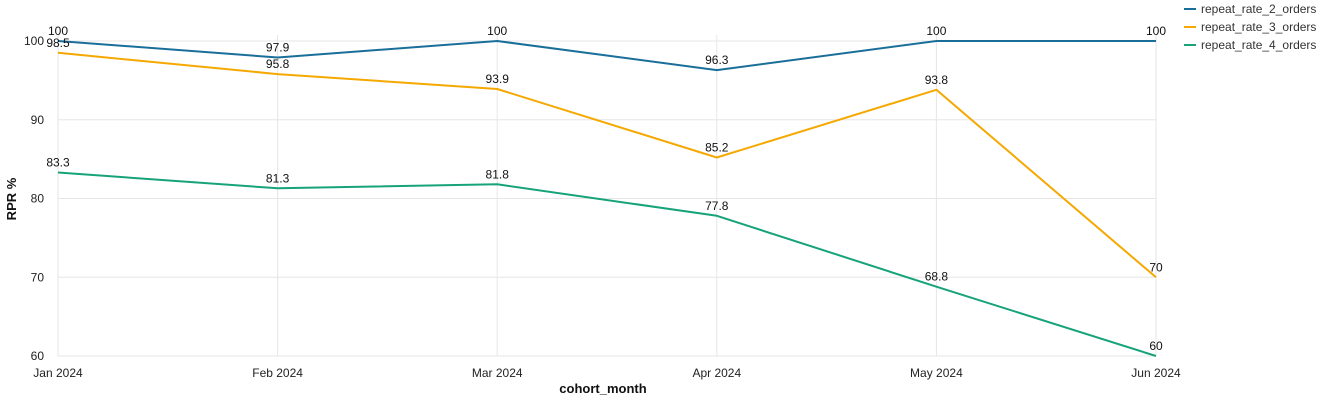 The height and width of the screenshot is (400, 1326). I want to click on x-tick-label: Jan 2024, so click(58, 373).